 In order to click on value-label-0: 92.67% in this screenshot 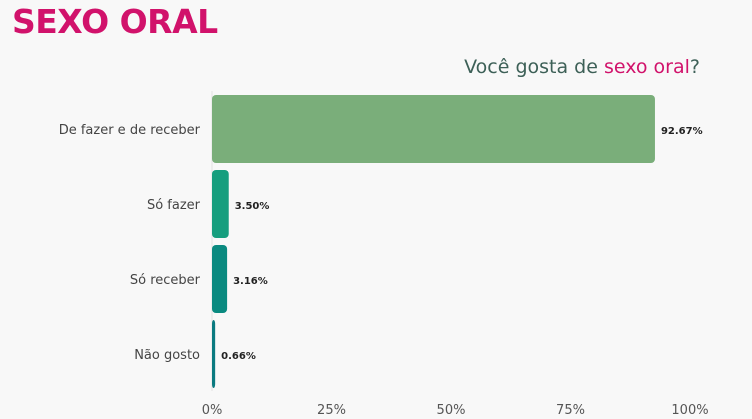, I will do `click(682, 131)`.